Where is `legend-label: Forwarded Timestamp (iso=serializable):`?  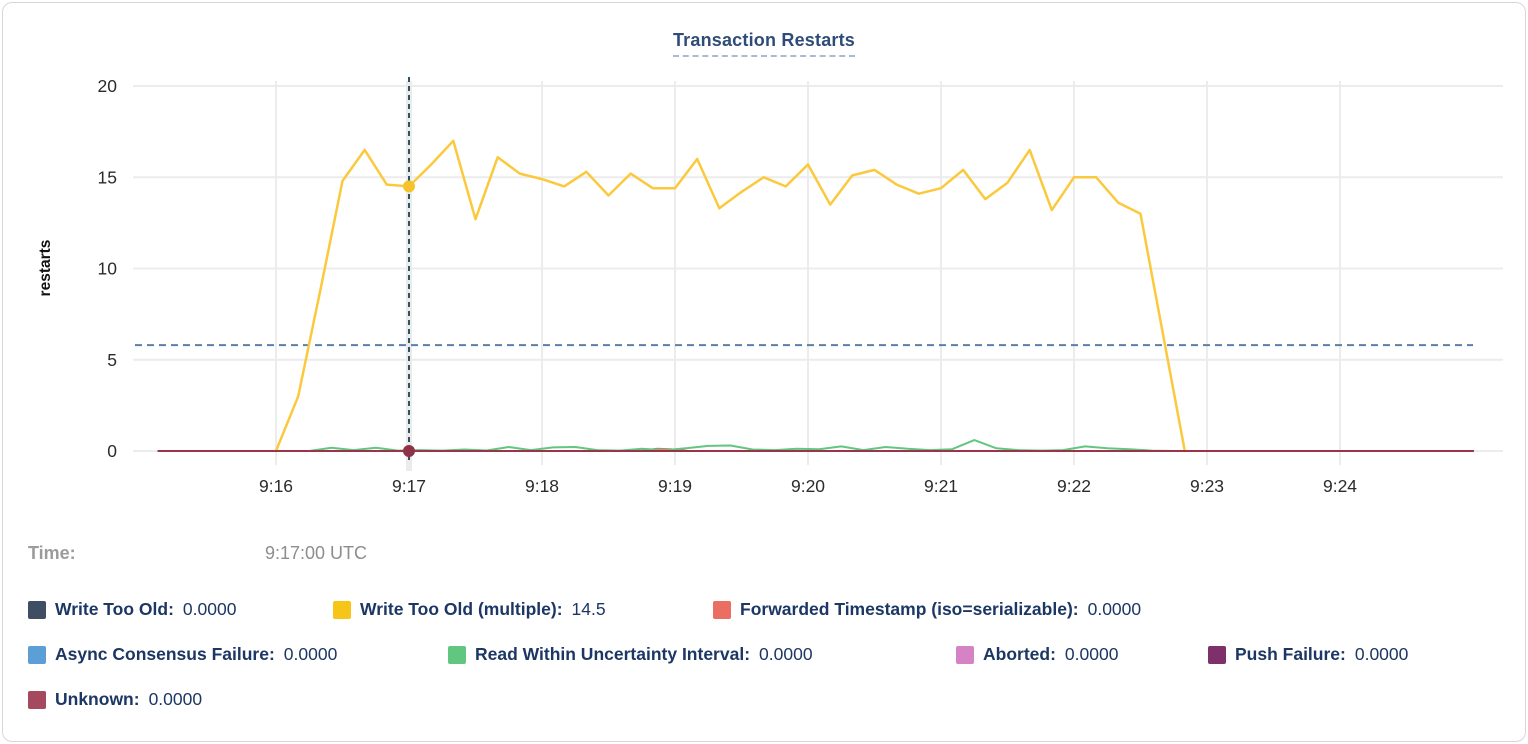 legend-label: Forwarded Timestamp (iso=serializable): is located at coordinates (909, 609).